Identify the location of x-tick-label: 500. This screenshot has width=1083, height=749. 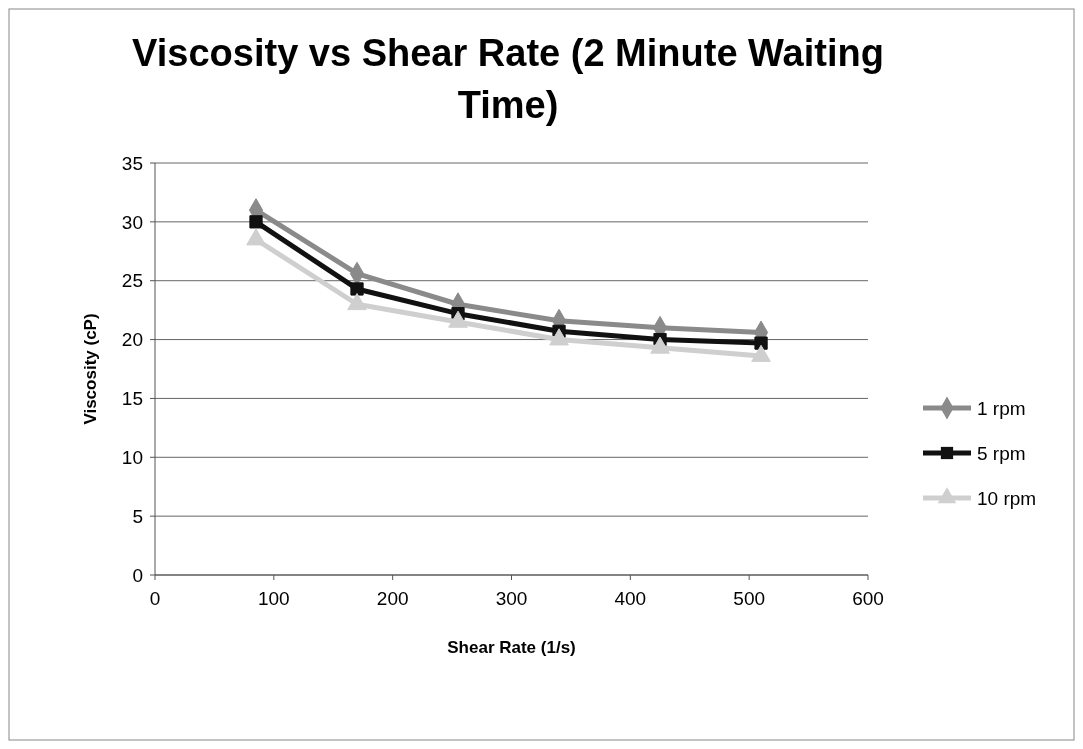
(749, 598).